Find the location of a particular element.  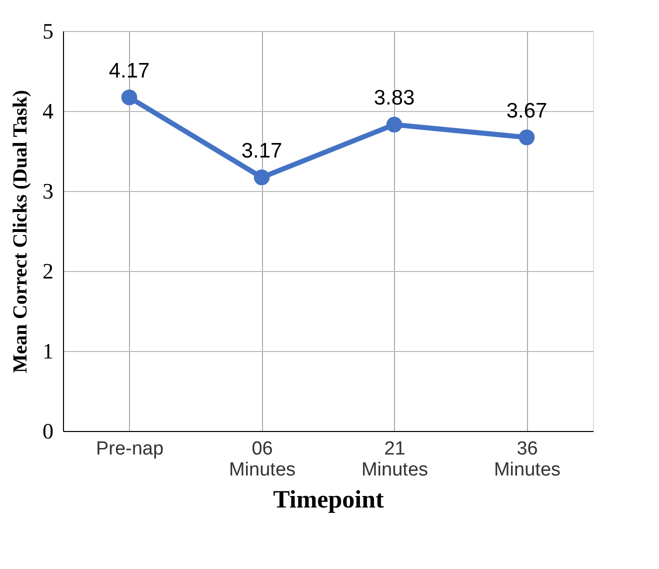

x-tick-label: Pre-nap is located at coordinates (130, 449).